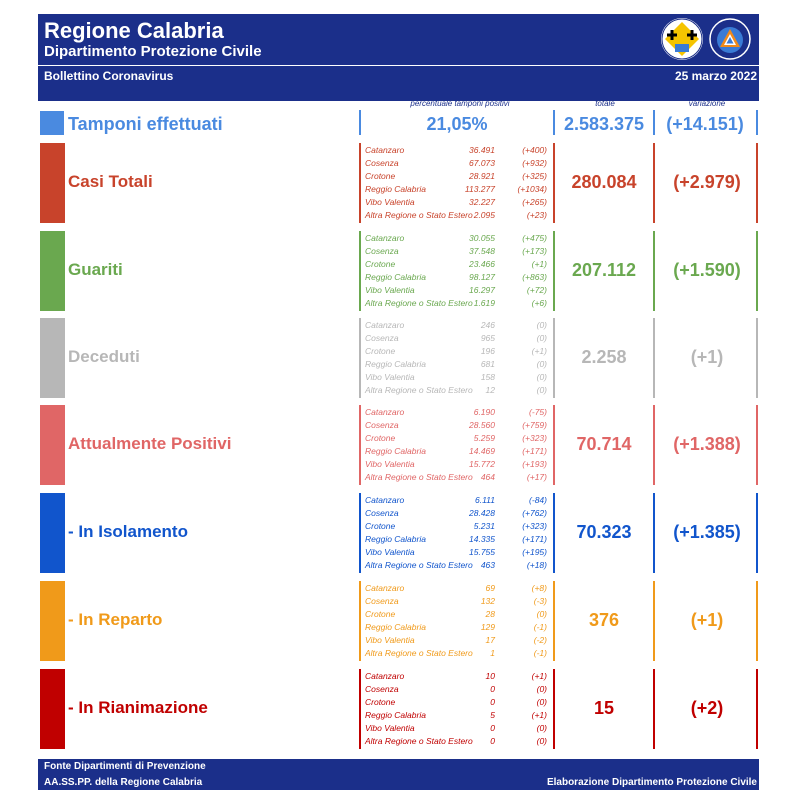 This screenshot has height=808, width=801. What do you see at coordinates (482, 451) in the screenshot?
I see `province-value: 14.469` at bounding box center [482, 451].